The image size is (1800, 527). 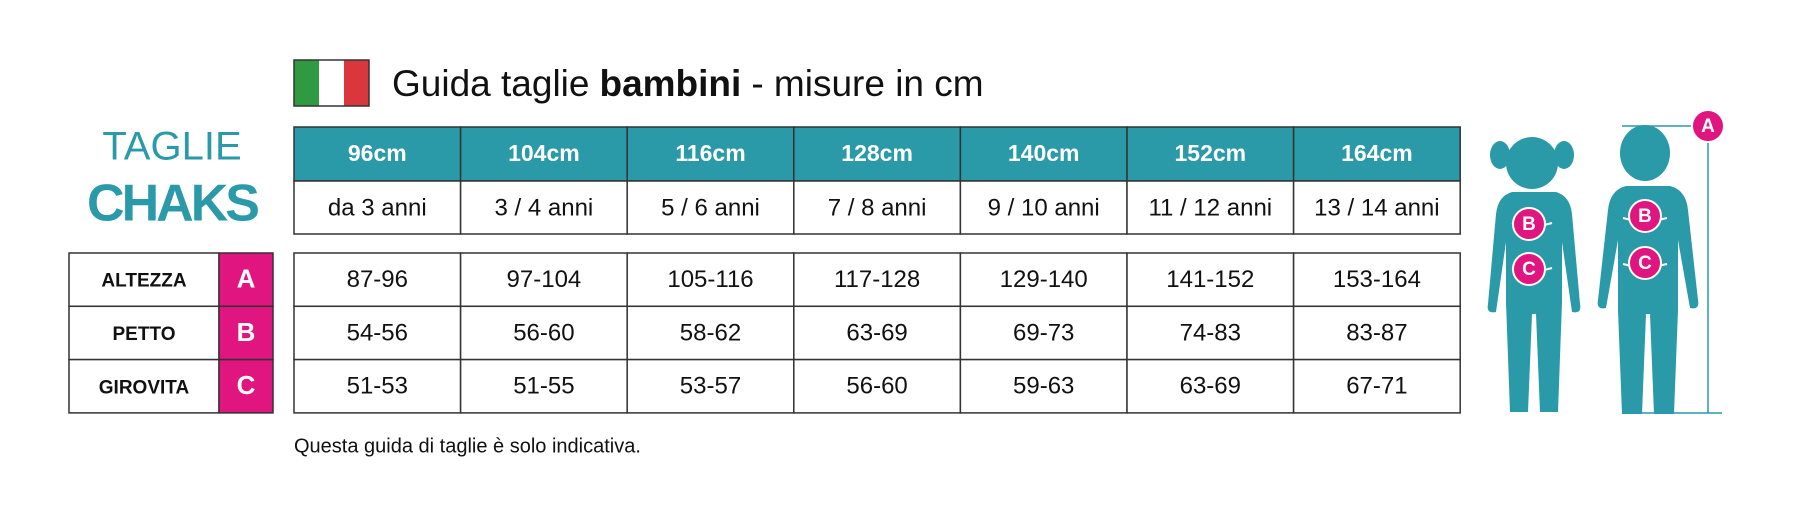 What do you see at coordinates (1604, 269) in the screenshot?
I see `silhouettes` at bounding box center [1604, 269].